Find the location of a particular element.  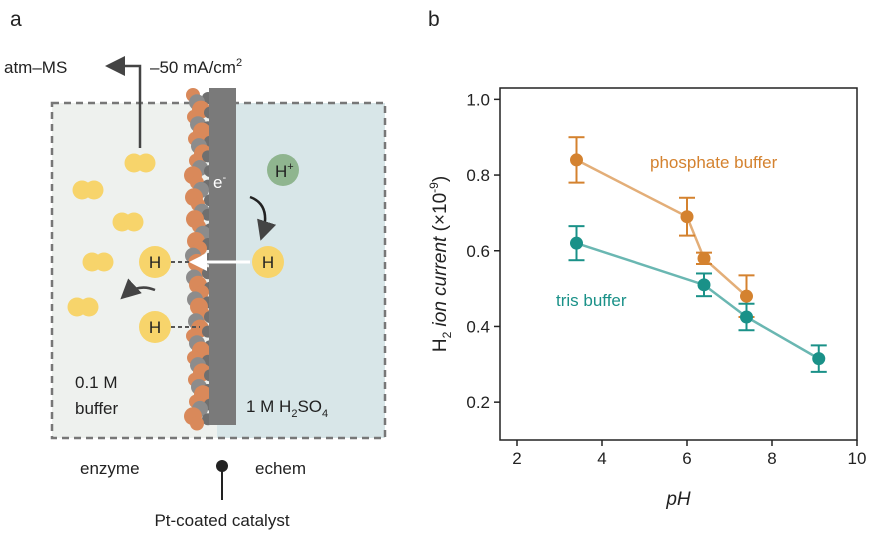

solution-label: 0.1 M is located at coordinates (96, 382).